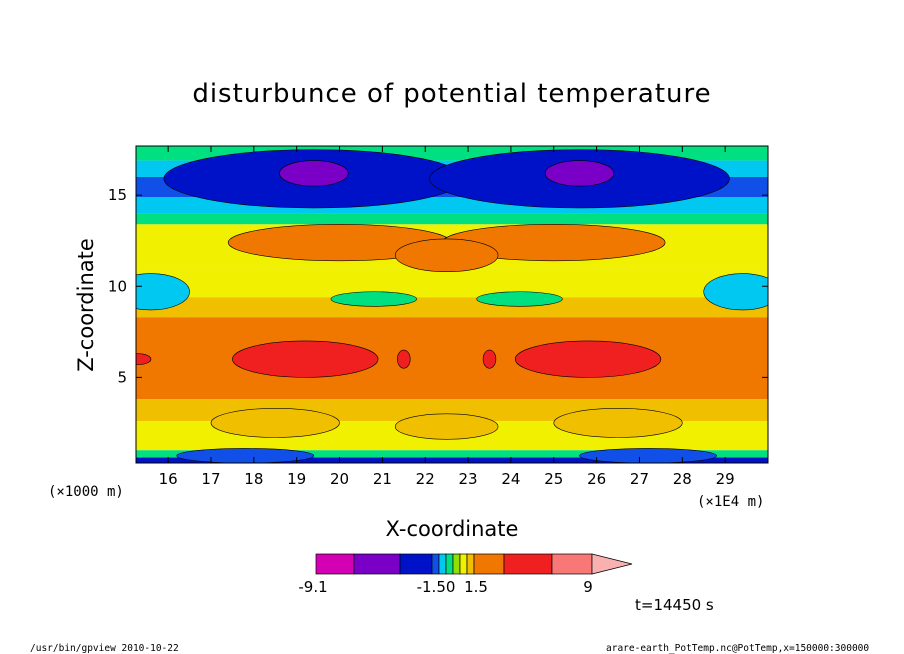  I want to click on x-tick-label: 29, so click(725, 479).